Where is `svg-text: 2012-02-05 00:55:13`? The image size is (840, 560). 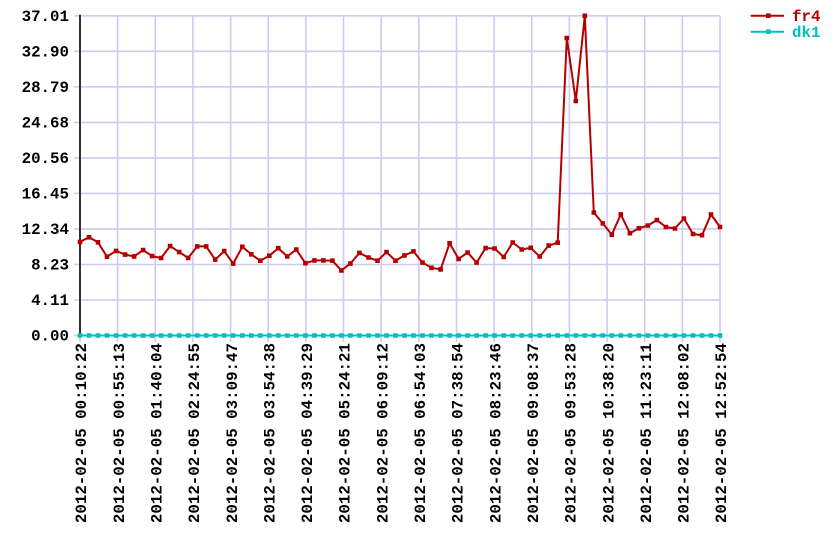 svg-text: 2012-02-05 00:55:13 is located at coordinates (120, 433).